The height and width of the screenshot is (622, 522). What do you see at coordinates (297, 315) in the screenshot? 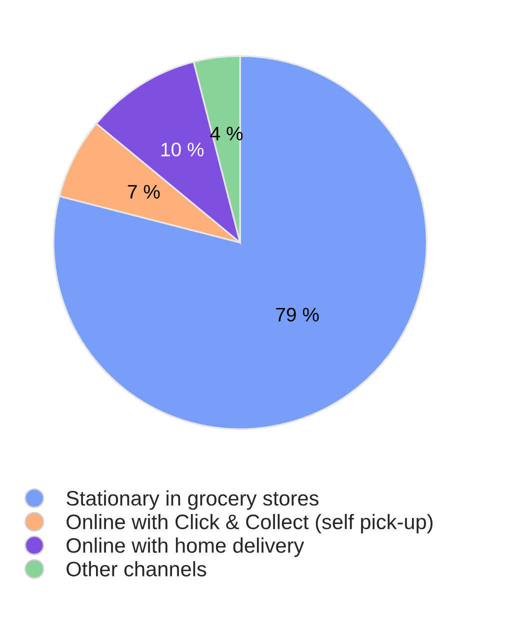
I see `data-label: 79 %` at bounding box center [297, 315].